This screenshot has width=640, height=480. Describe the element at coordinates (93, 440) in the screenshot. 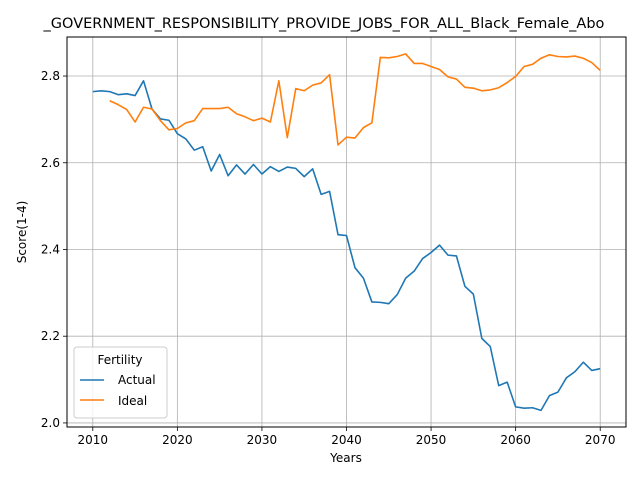

I see `x-tick-label: 2010` at that location.